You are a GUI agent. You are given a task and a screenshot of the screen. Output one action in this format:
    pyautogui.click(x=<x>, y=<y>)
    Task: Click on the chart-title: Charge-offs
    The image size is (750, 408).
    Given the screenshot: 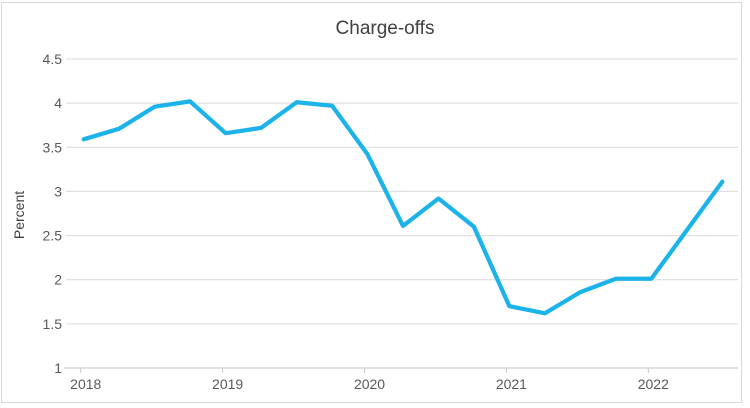 What is the action you would take?
    pyautogui.click(x=385, y=28)
    